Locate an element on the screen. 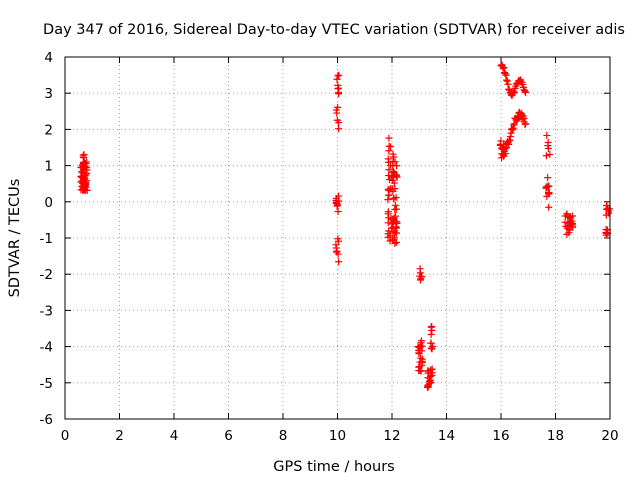 Image resolution: width=640 pixels, height=480 pixels. x-tick-label: 20 is located at coordinates (609, 436).